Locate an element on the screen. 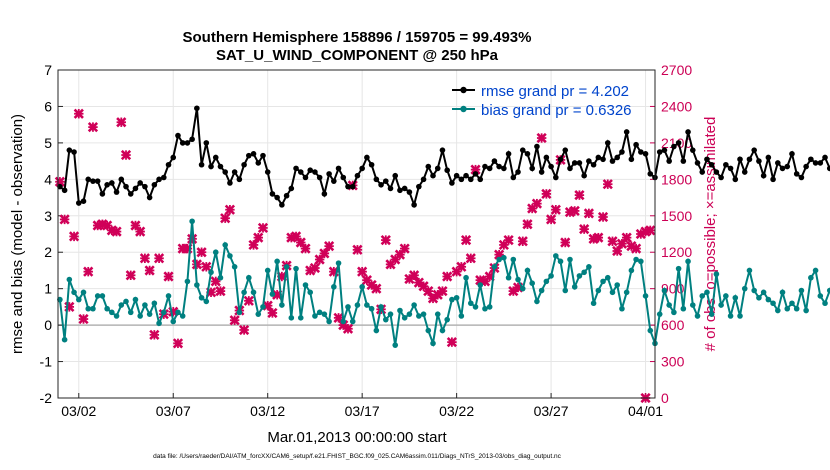 The image size is (830, 470). x-tick-label: 03/17 is located at coordinates (362, 411).